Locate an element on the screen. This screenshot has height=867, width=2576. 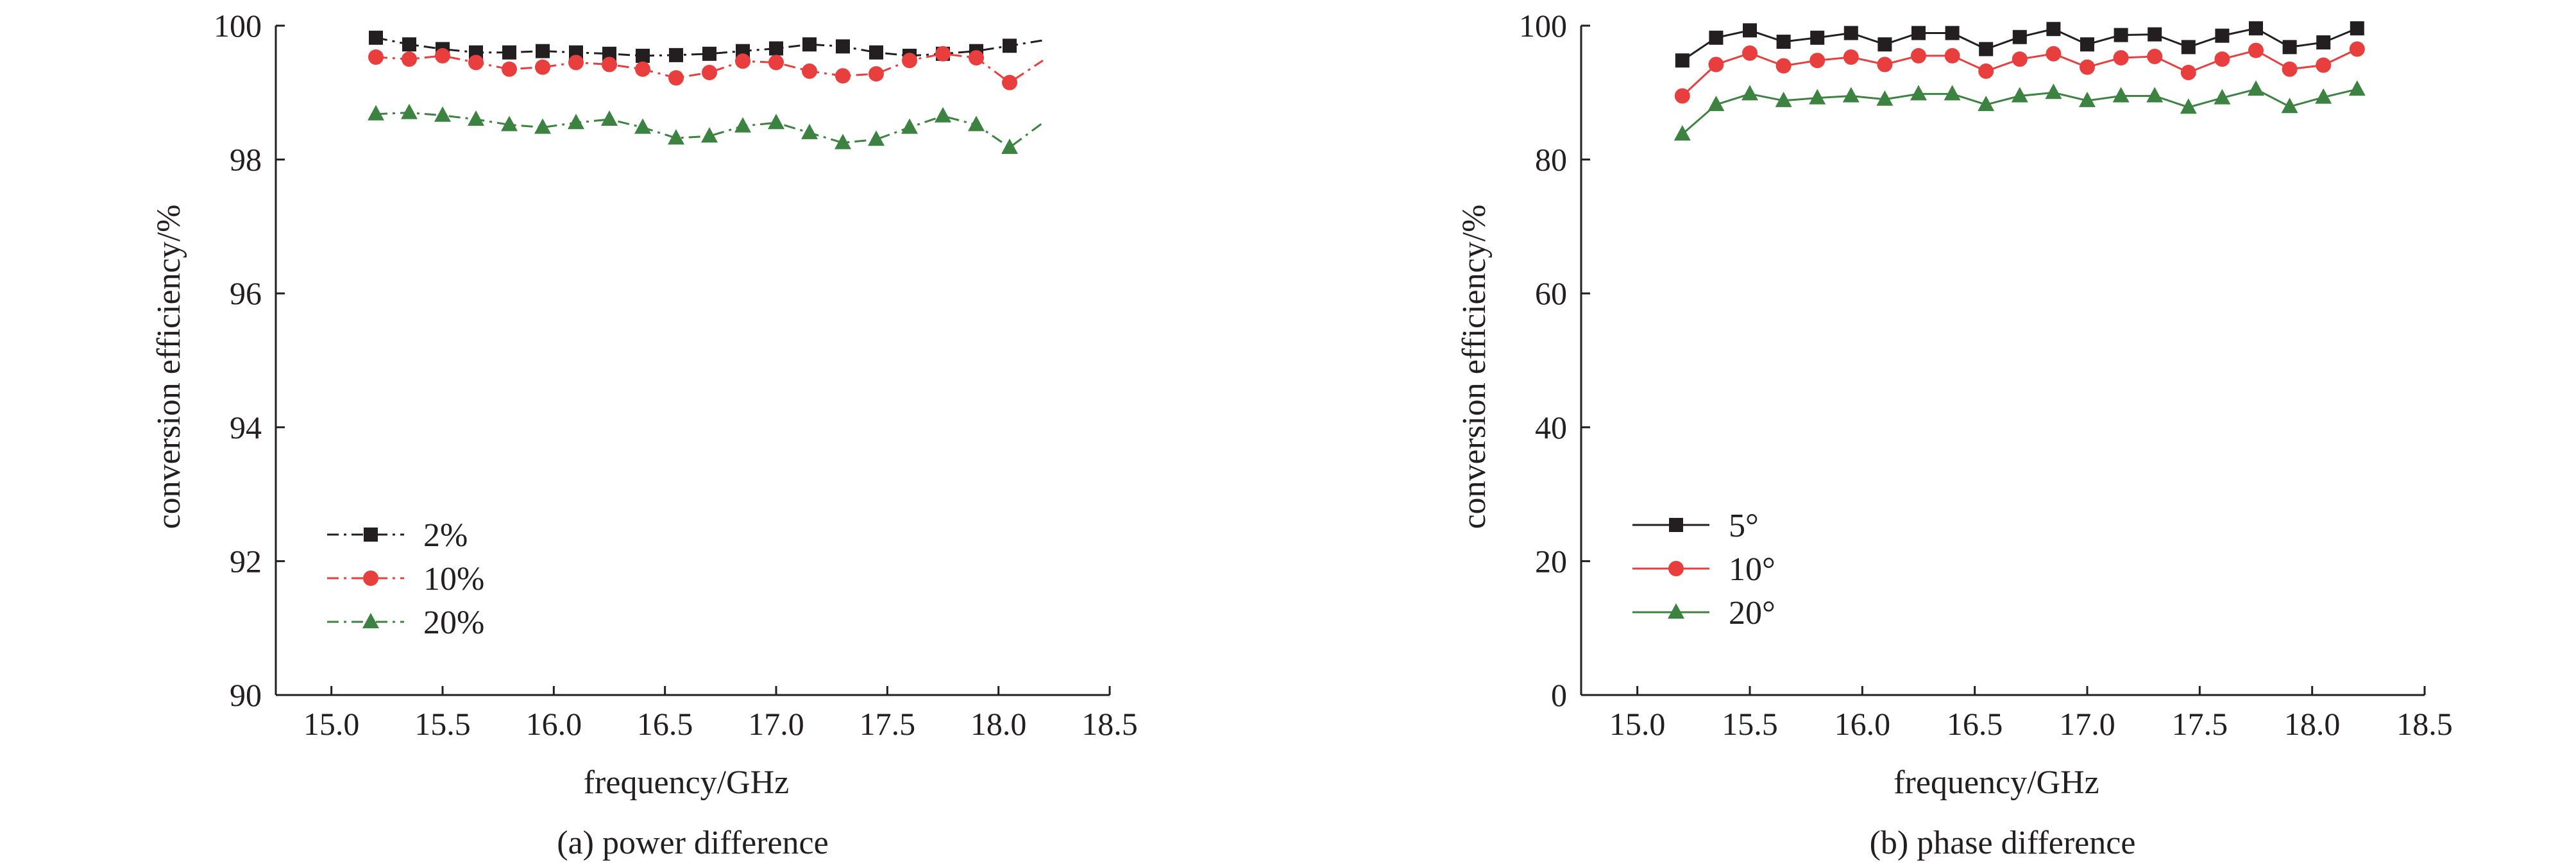
y-tick-label: 92 is located at coordinates (246, 561).